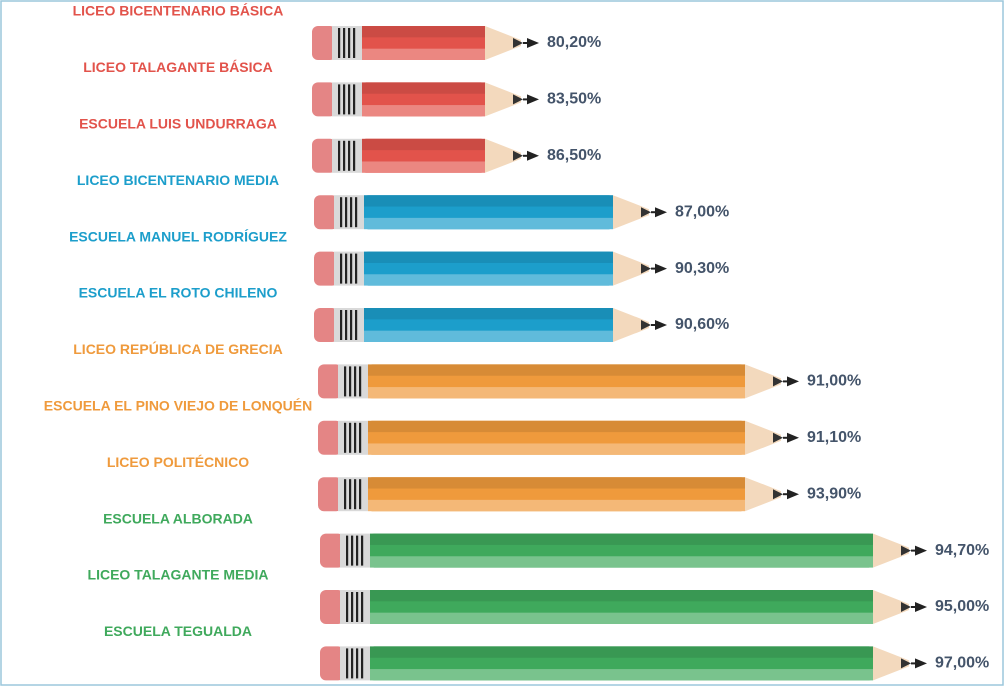  Describe the element at coordinates (702, 268) in the screenshot. I see `value-label: 90,30%` at that location.